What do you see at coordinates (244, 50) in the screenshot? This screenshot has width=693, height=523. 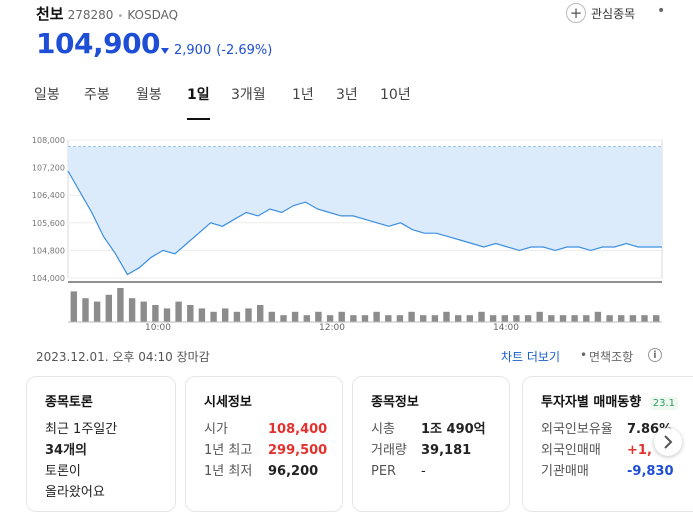 I see `change-percent: (-2.69%)` at bounding box center [244, 50].